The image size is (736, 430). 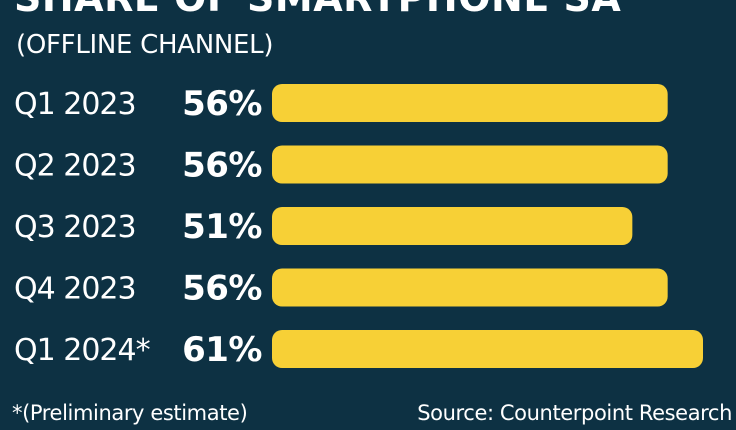 What do you see at coordinates (574, 413) in the screenshot?
I see `source-note: Source: Counterpoint Research` at bounding box center [574, 413].